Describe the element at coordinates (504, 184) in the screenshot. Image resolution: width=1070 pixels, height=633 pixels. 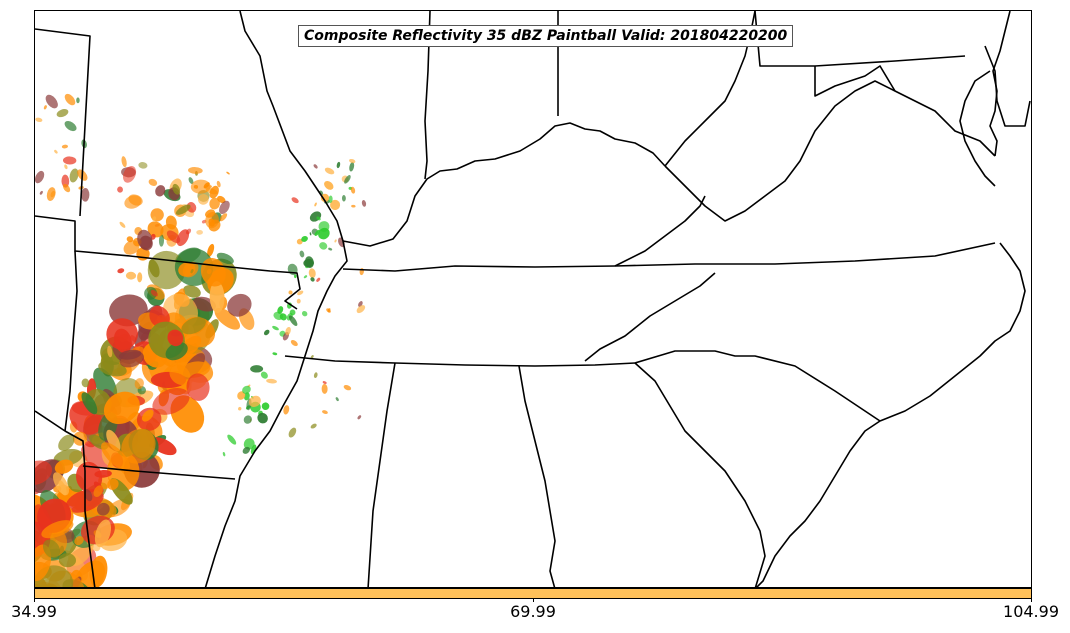
I see `ohio-river` at that location.